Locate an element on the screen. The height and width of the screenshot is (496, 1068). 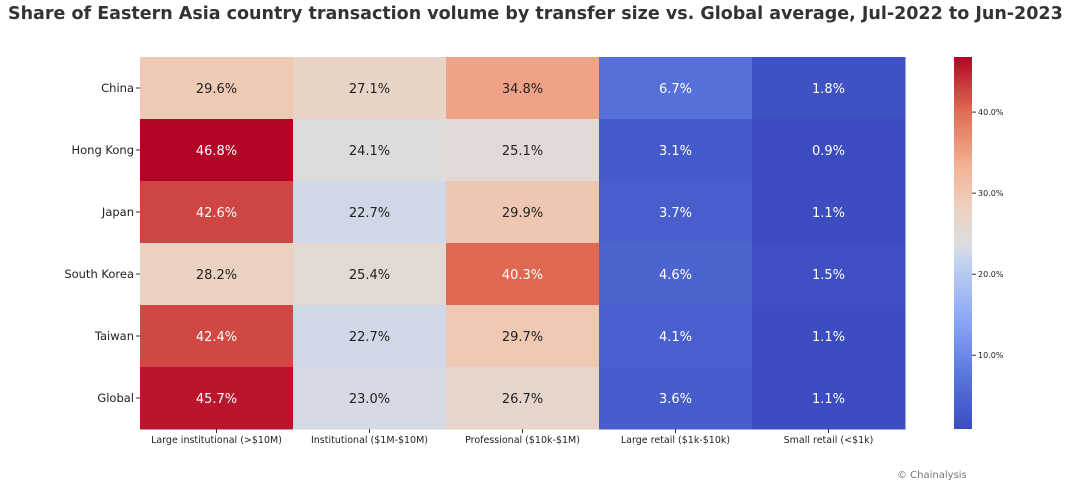
col-label-3: Large retail ($1k-$10k) is located at coordinates (675, 440).